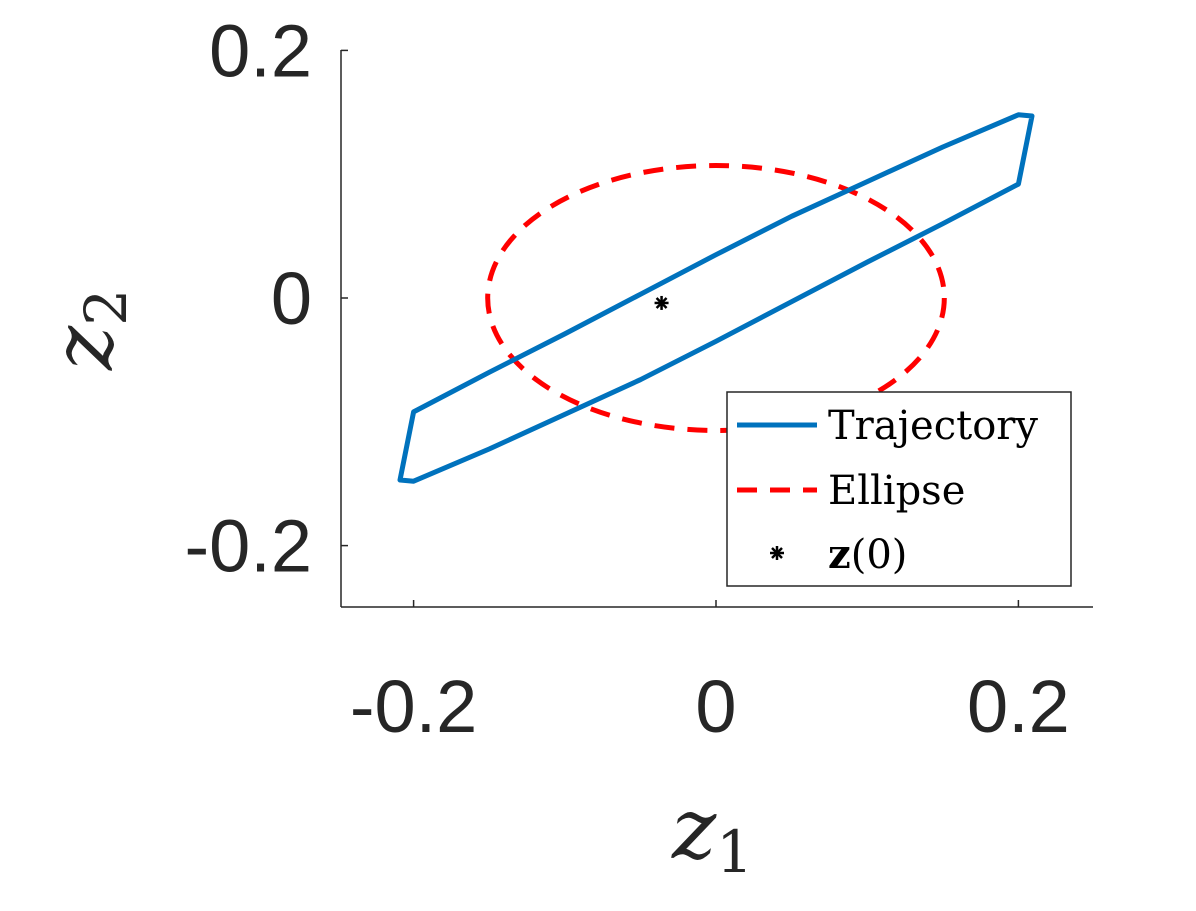 The image size is (1196, 911). Describe the element at coordinates (694, 829) in the screenshot. I see `x-axis-label-base: z` at that location.